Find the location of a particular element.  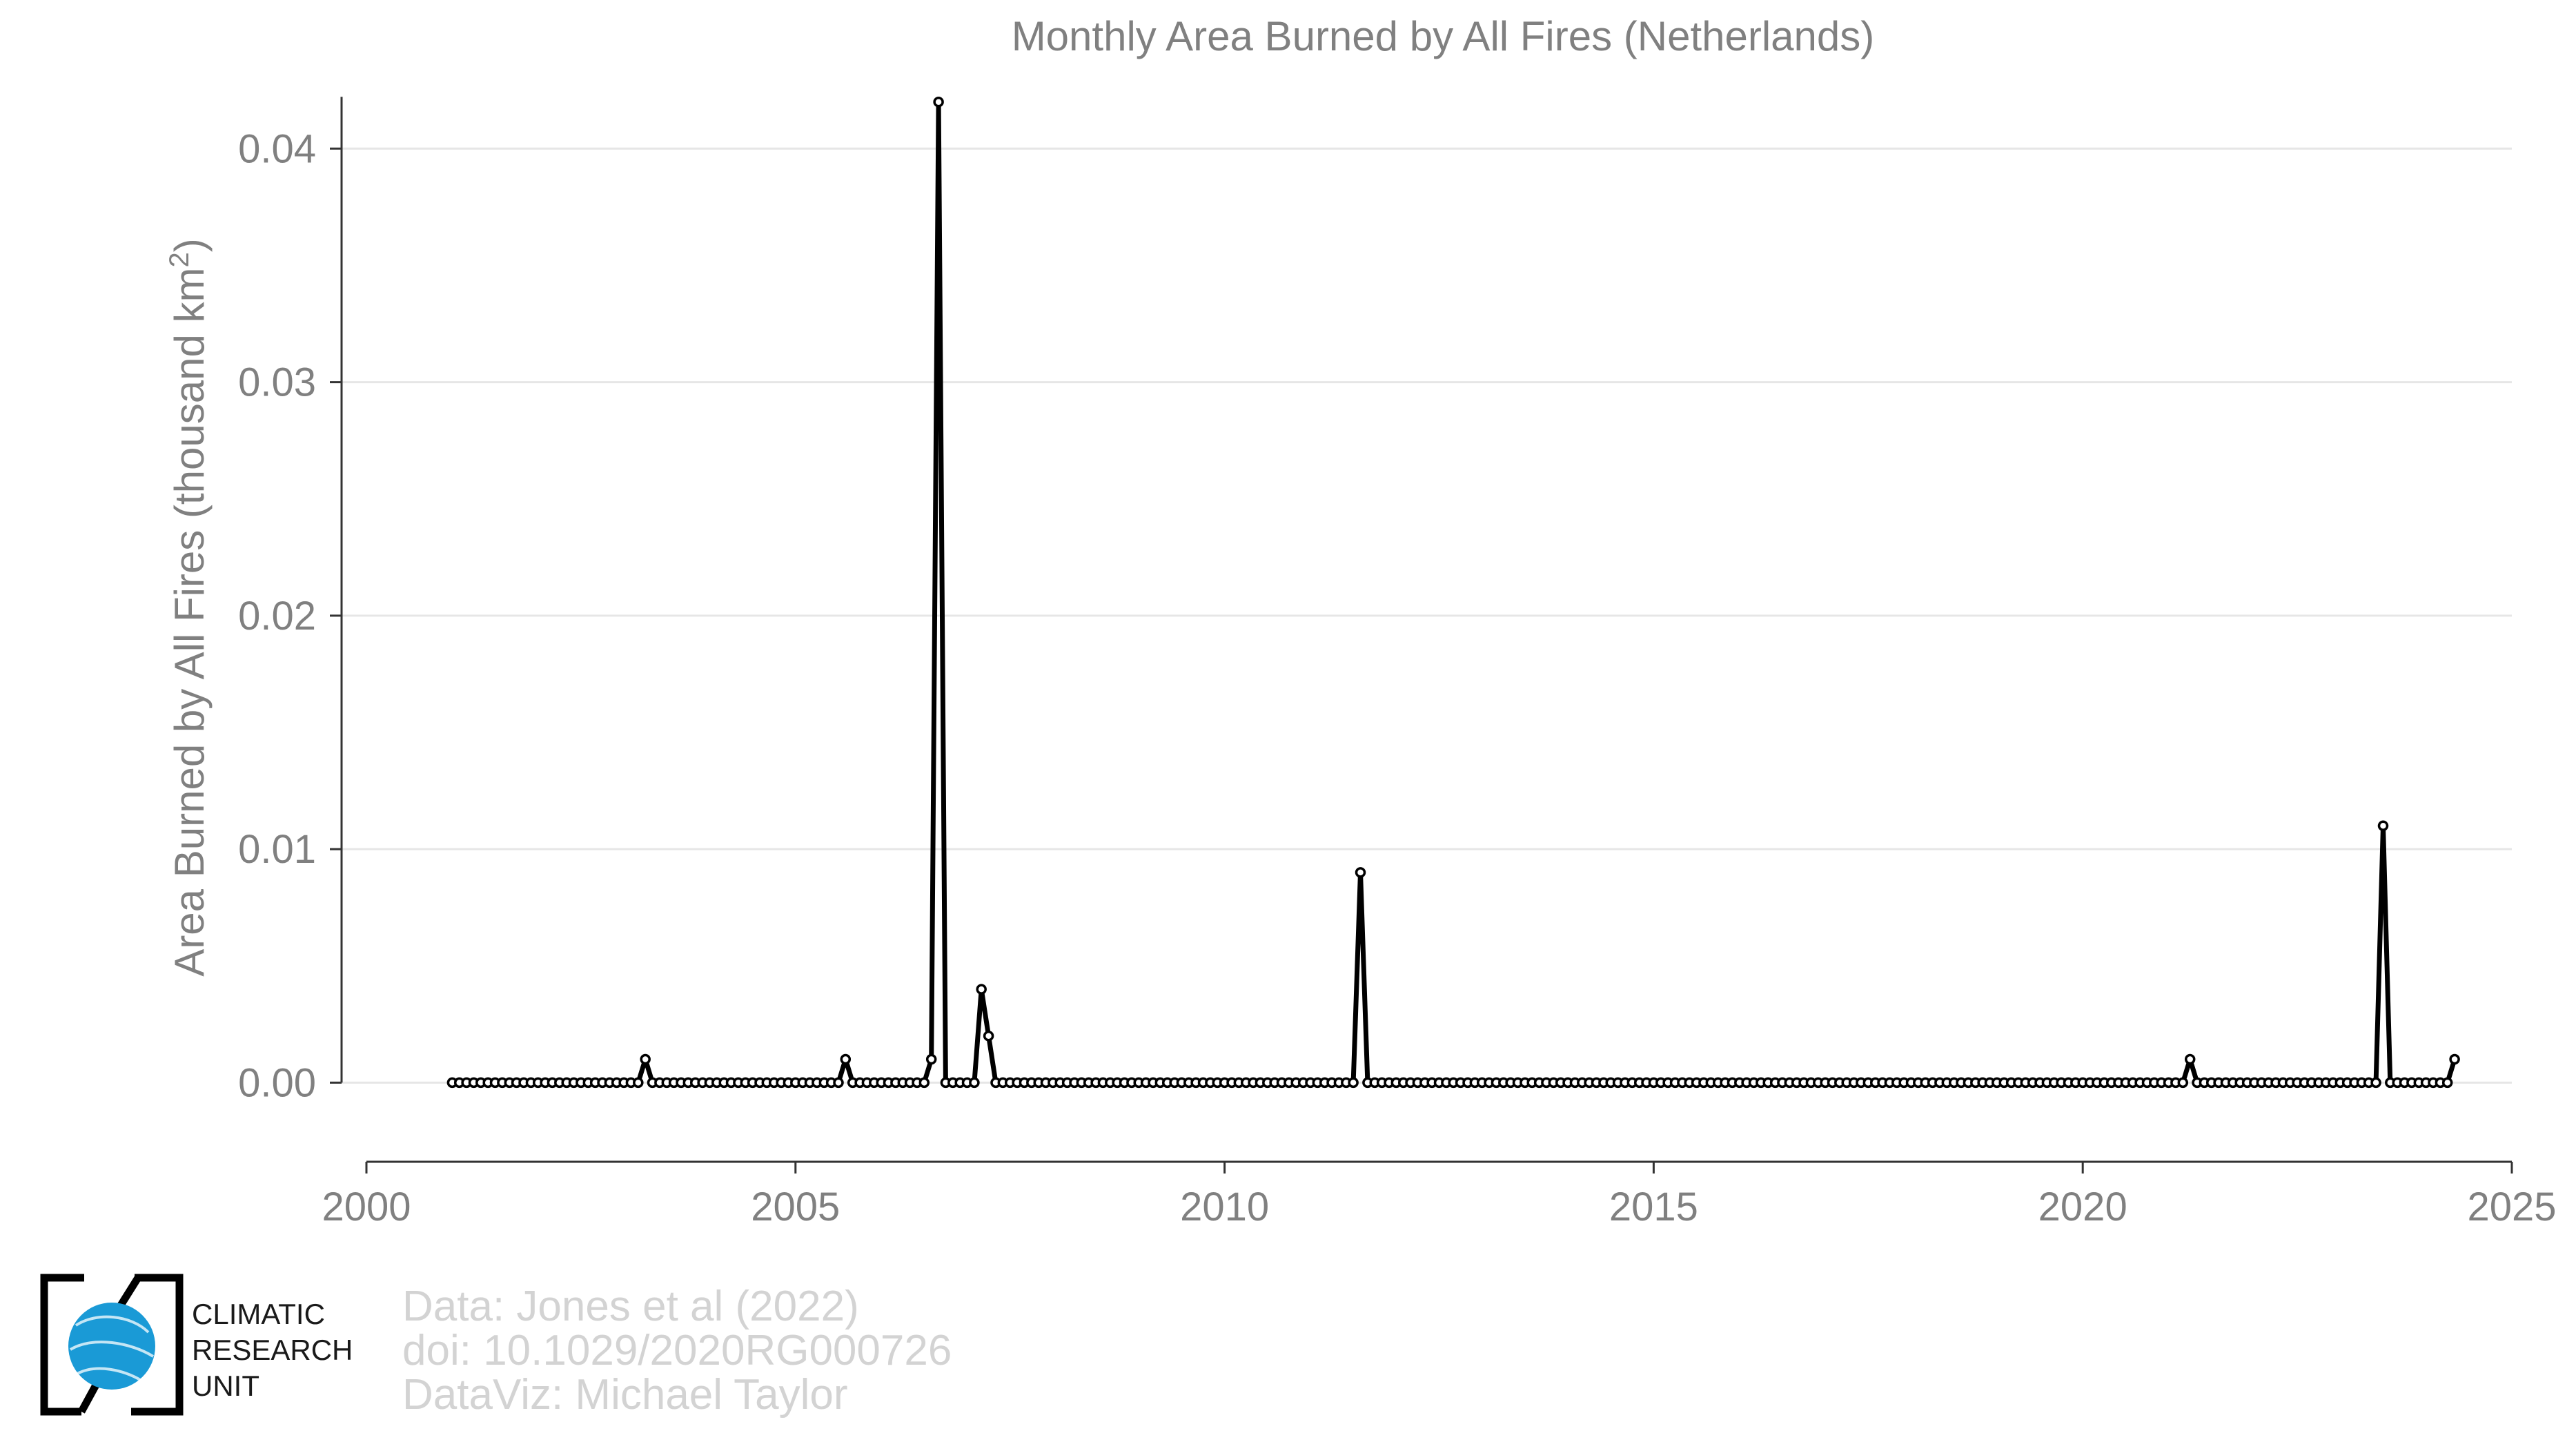

y-tick-label: 0.00 is located at coordinates (277, 1082).